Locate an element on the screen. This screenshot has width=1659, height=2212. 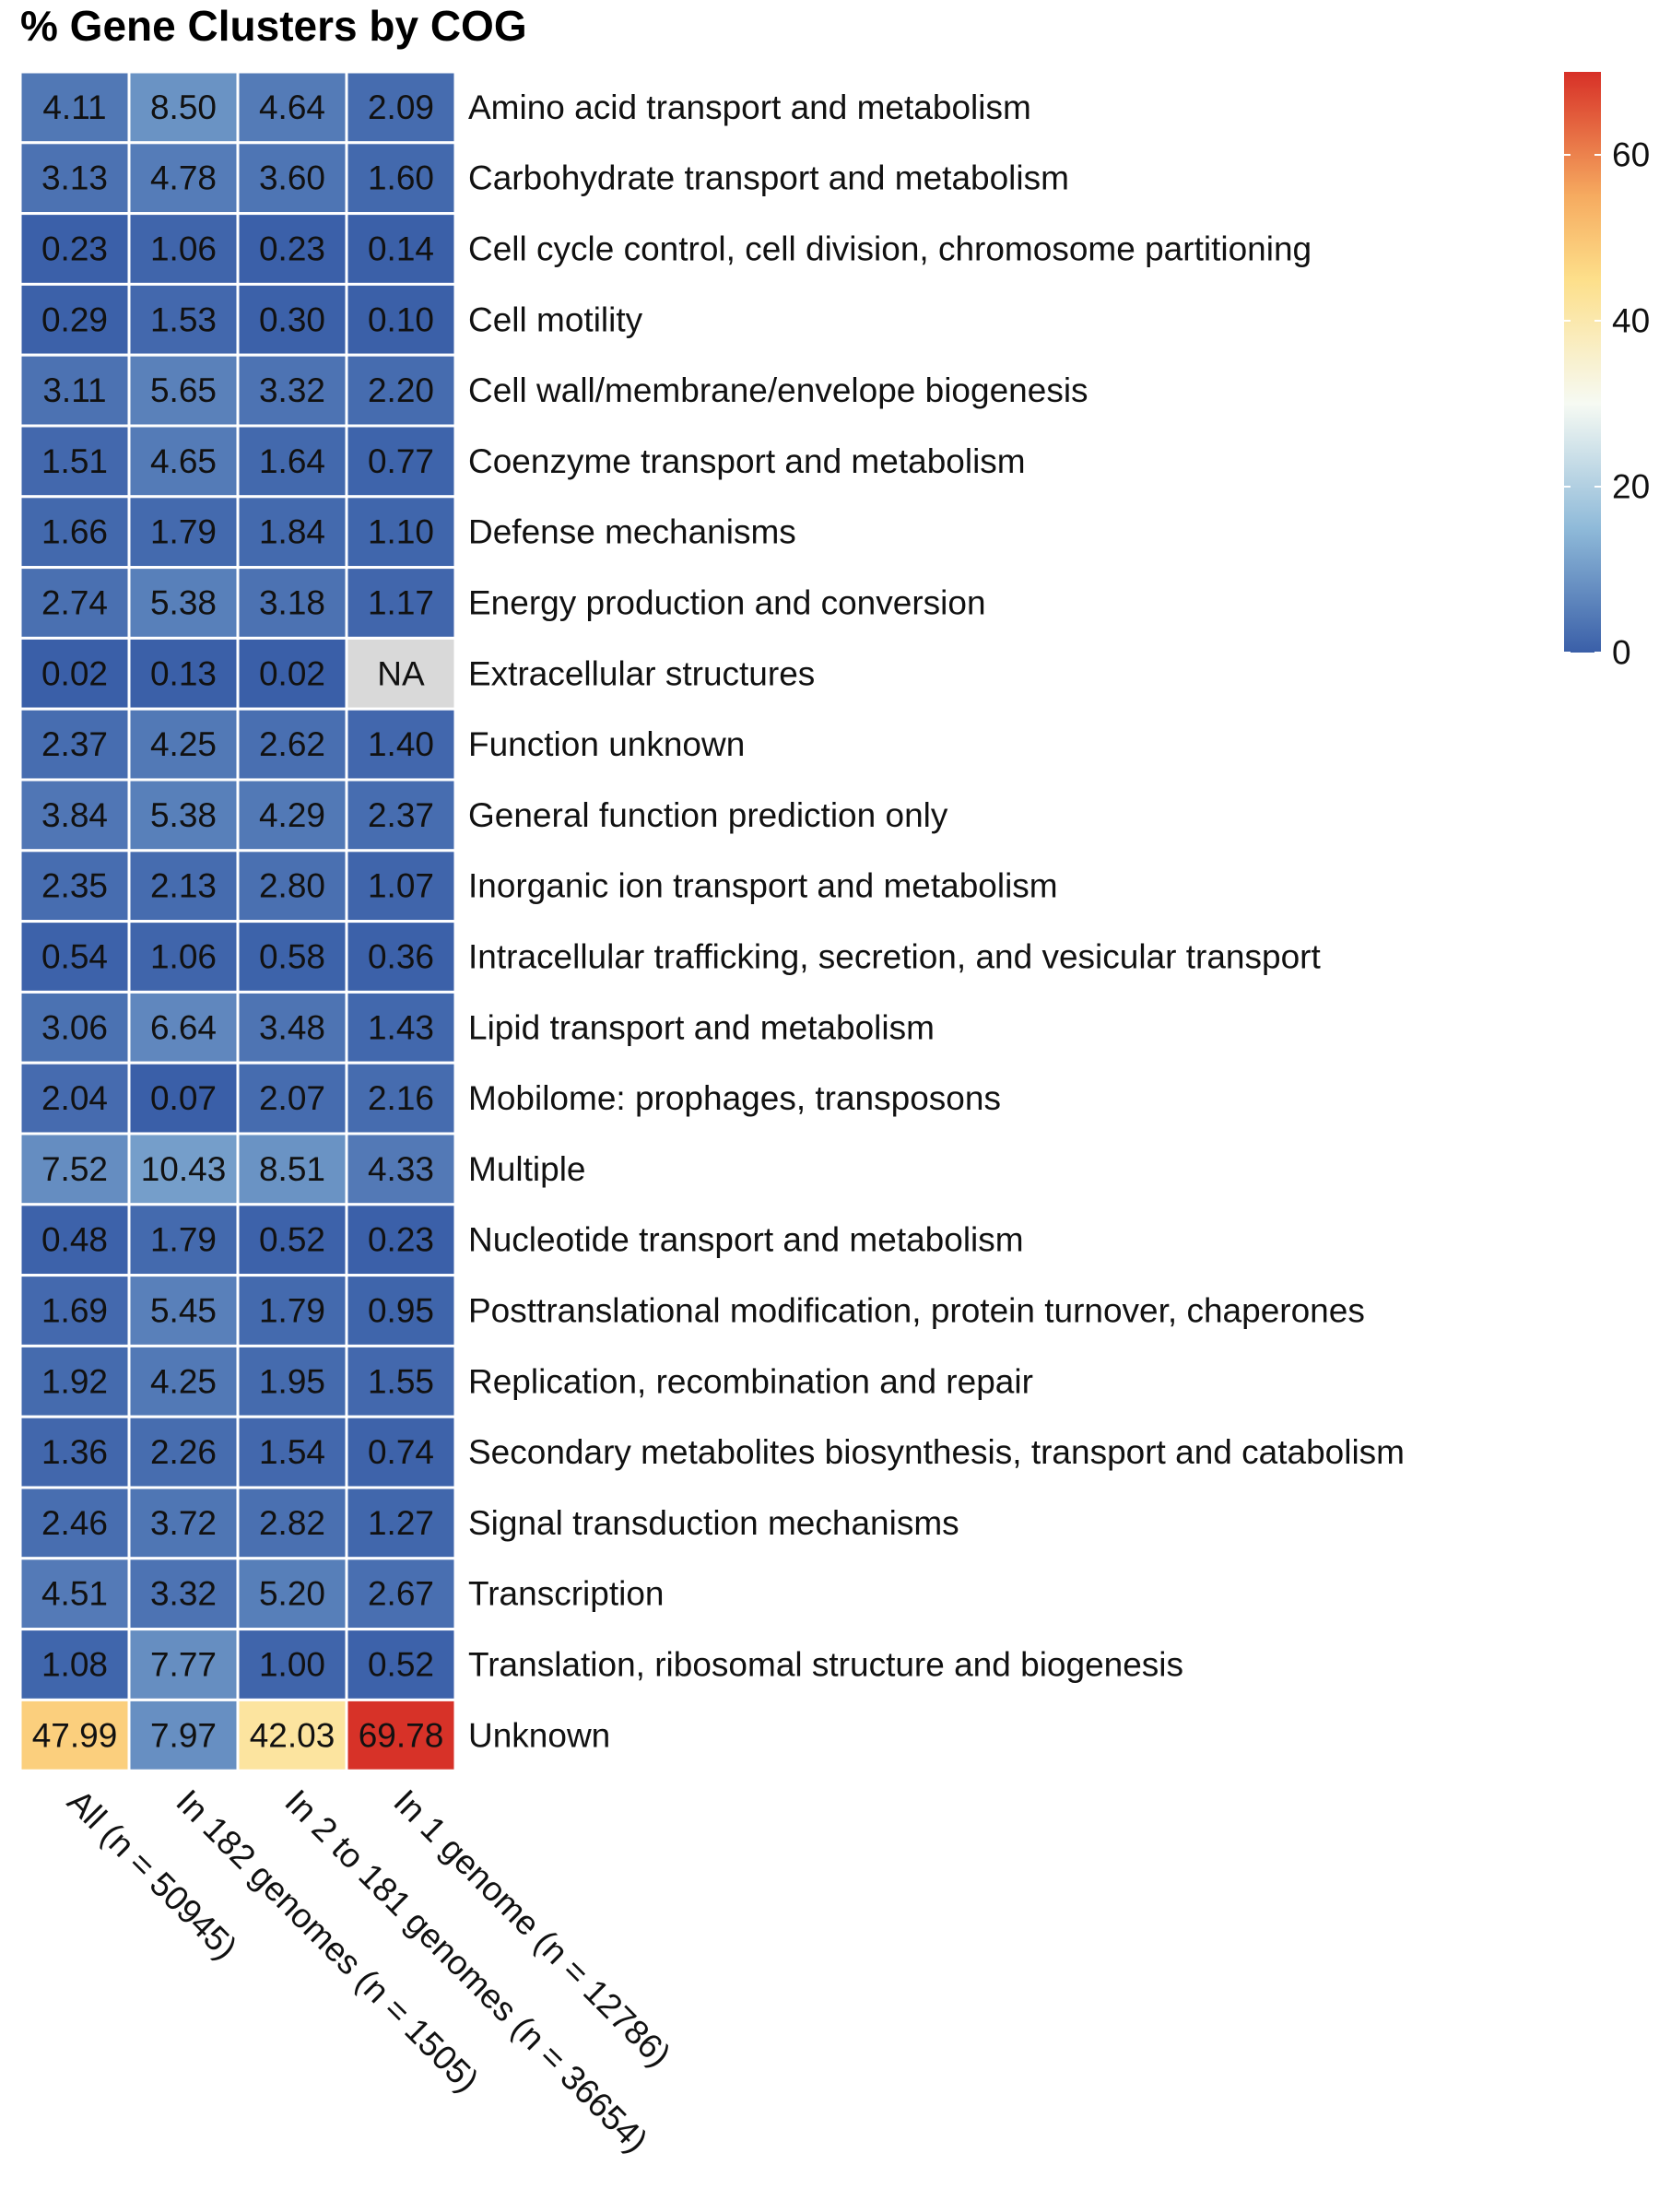
cell-value: 7.77 is located at coordinates (183, 1665).